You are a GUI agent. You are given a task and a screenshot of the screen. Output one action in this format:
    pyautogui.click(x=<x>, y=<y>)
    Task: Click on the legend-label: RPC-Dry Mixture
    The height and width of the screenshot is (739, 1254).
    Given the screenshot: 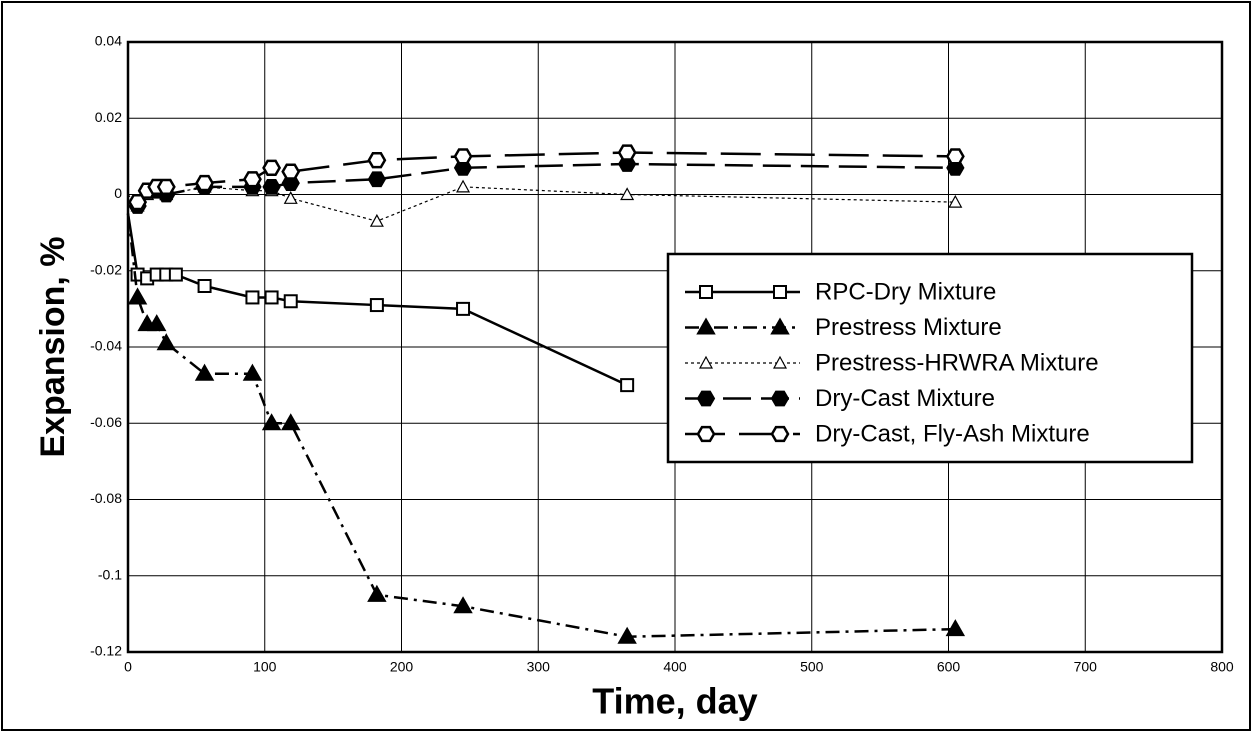 What is the action you would take?
    pyautogui.click(x=905, y=291)
    